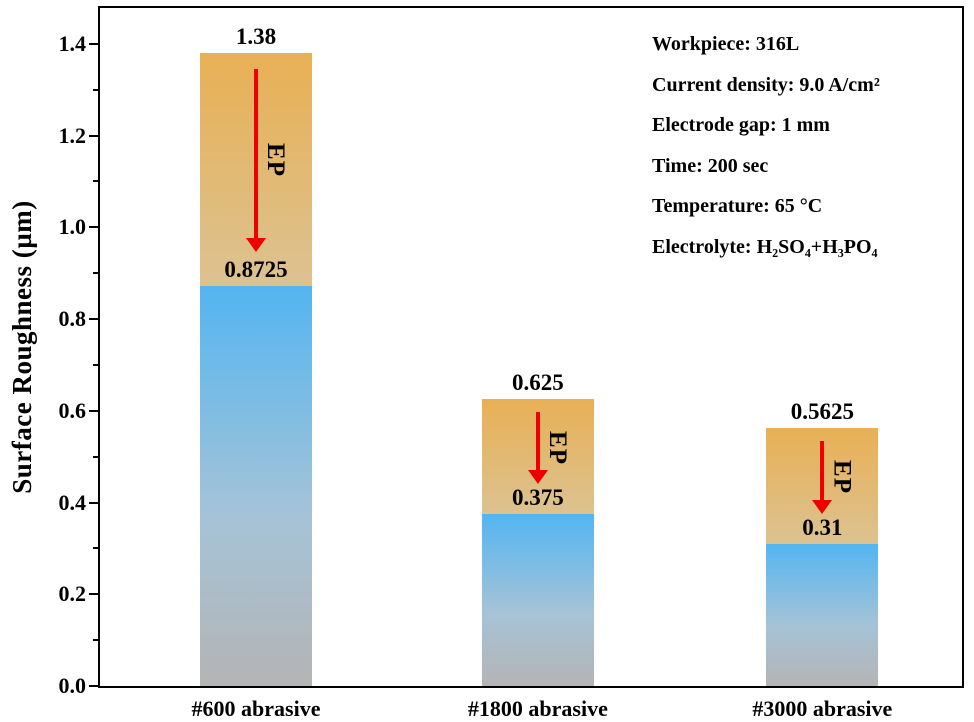  I want to click on y-axis-tick-label: 1.0, so click(72, 227).